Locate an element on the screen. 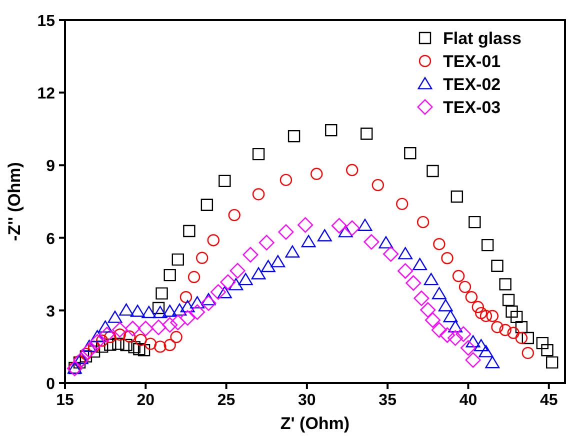 This screenshot has height=443, width=579. y-tick-label: 15 is located at coordinates (46, 21).